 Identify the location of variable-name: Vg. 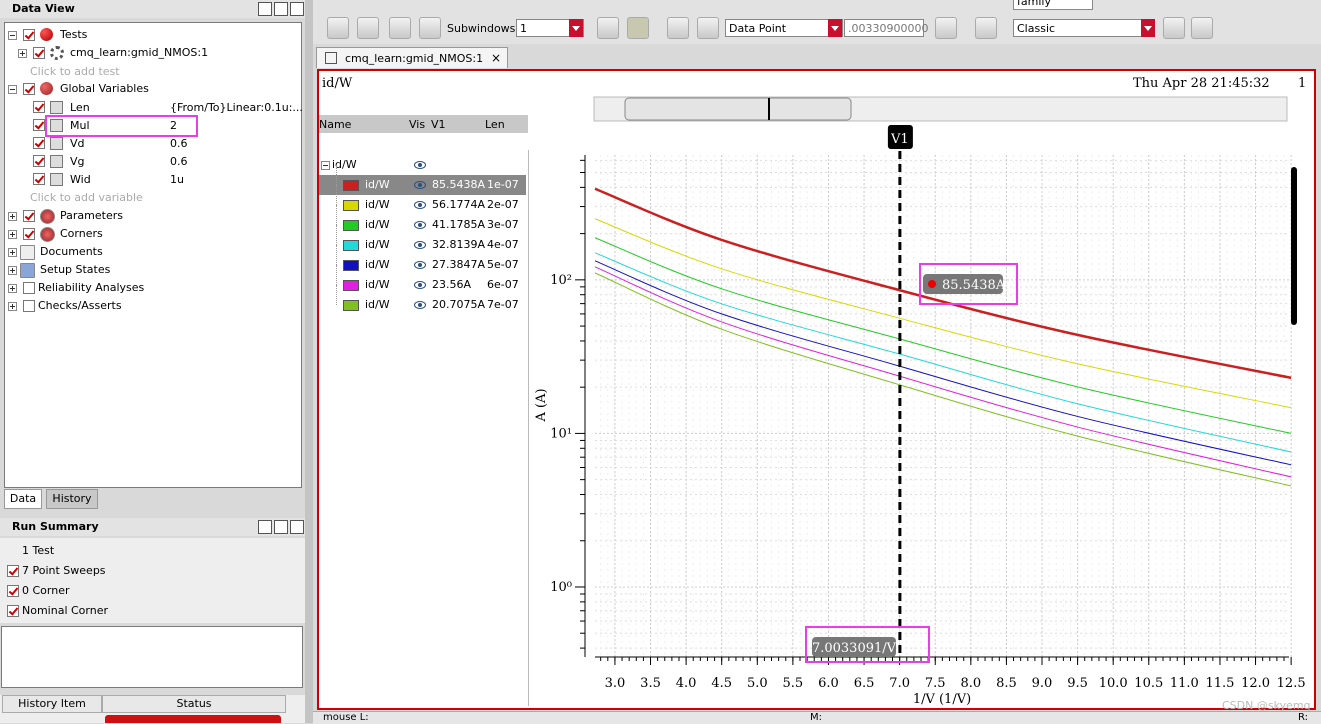
(77, 161).